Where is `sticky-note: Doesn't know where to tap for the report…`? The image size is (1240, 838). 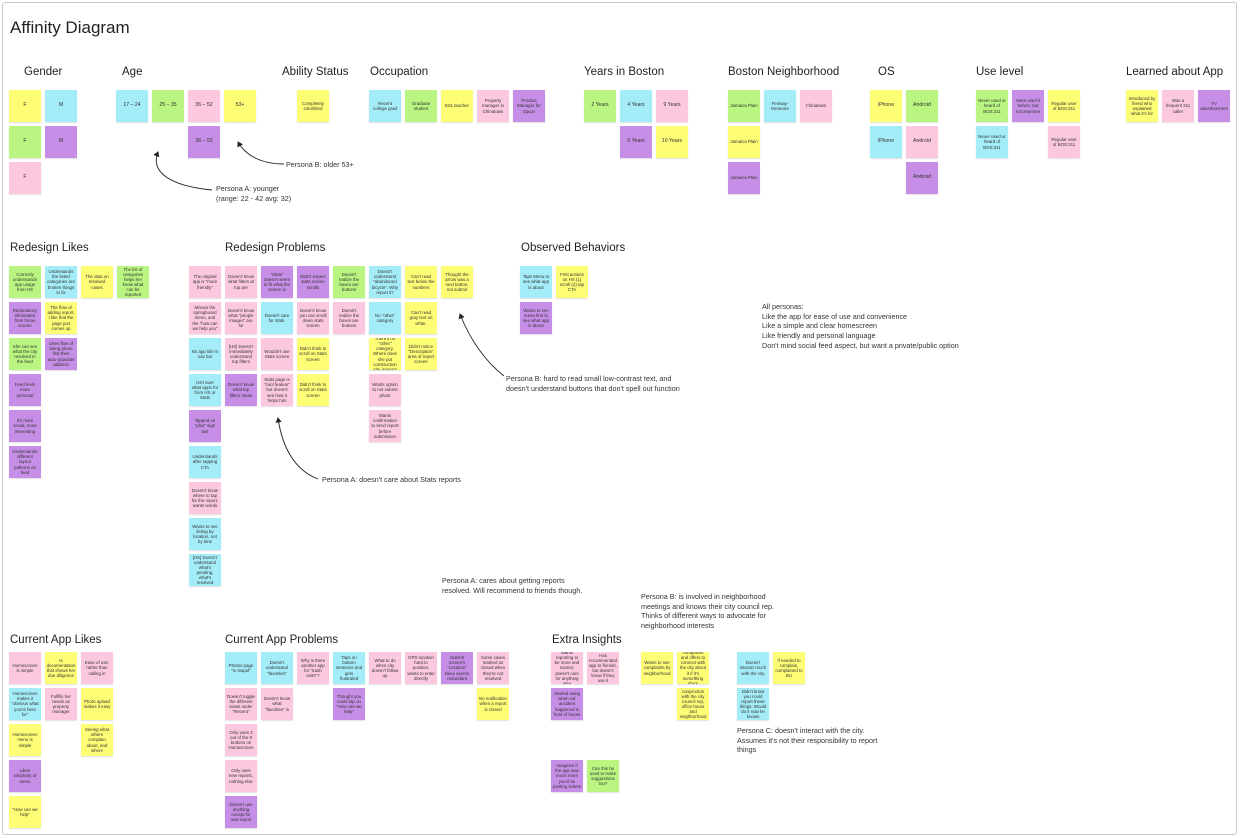 sticky-note: Doesn't know where to tap for the report… is located at coordinates (205, 498).